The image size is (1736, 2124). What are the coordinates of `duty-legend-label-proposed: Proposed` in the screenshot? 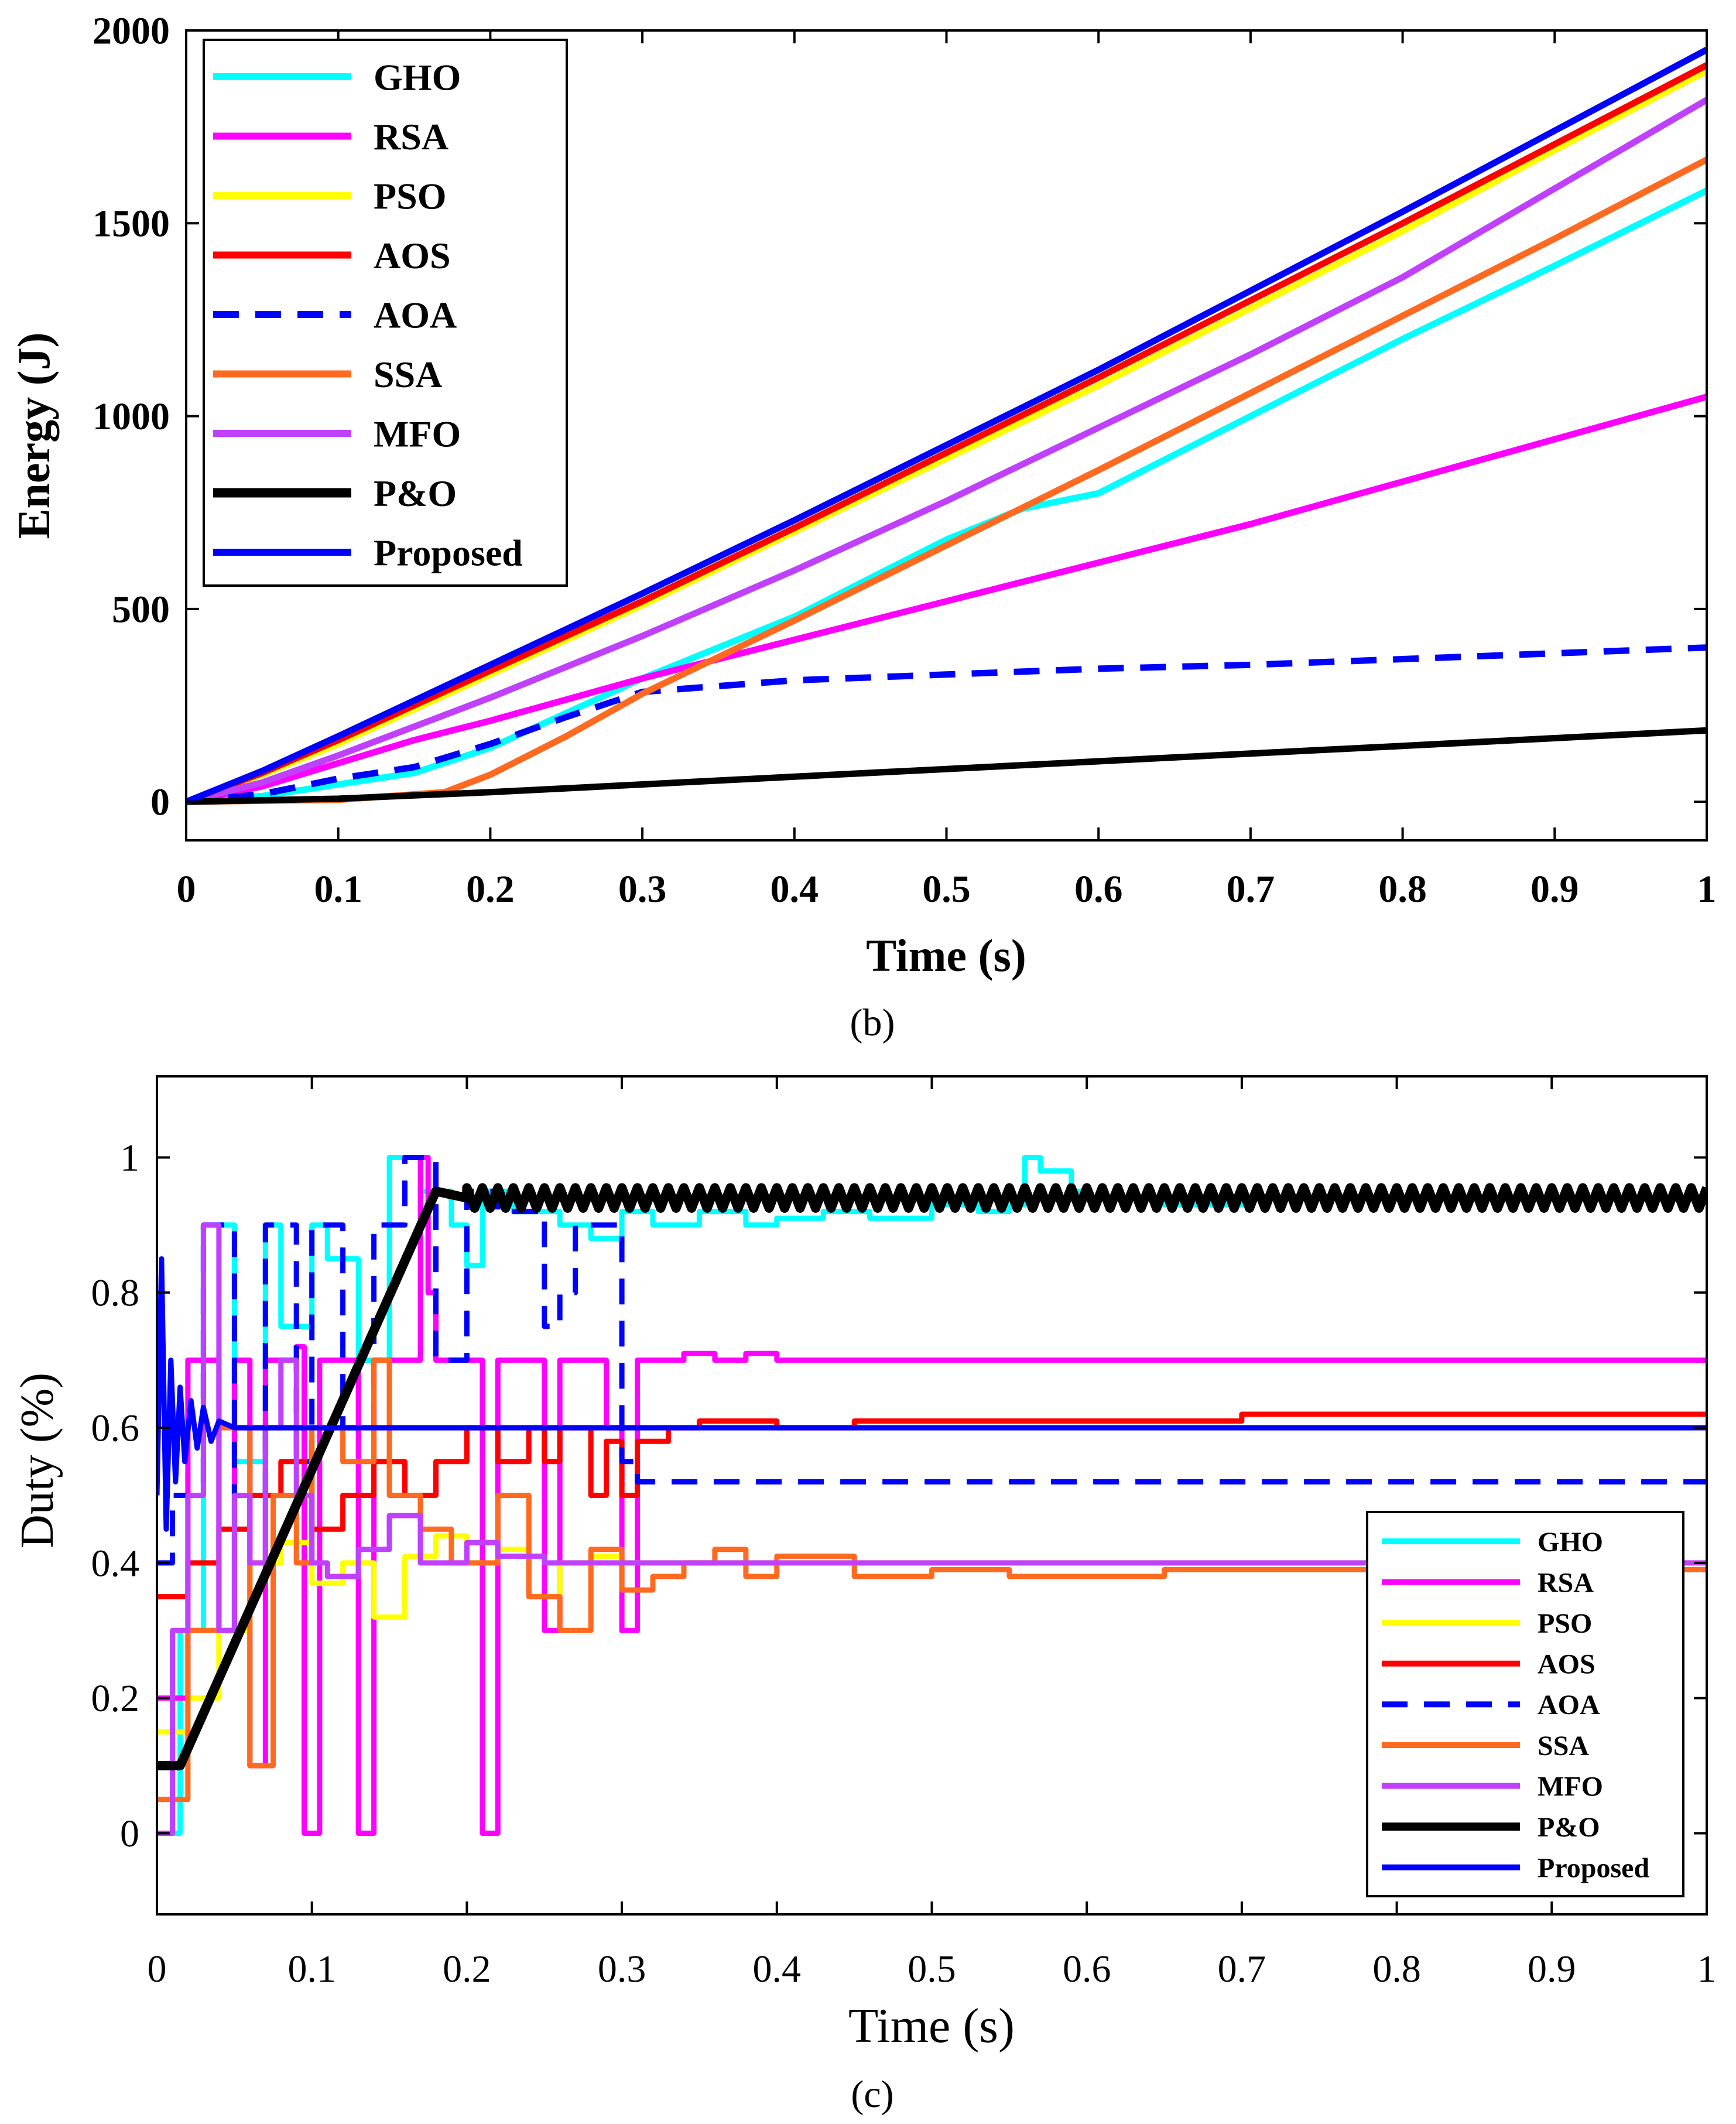 It's located at (1593, 1868).